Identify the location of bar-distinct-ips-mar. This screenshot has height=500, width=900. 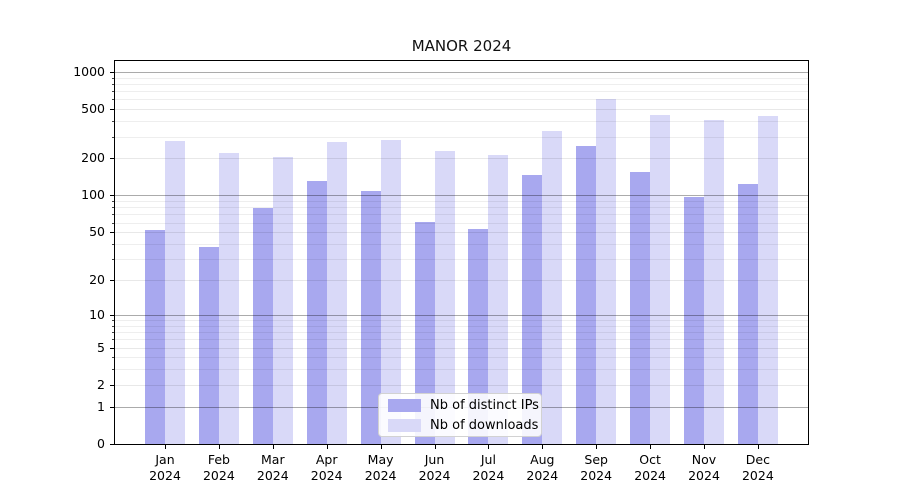
(262, 326).